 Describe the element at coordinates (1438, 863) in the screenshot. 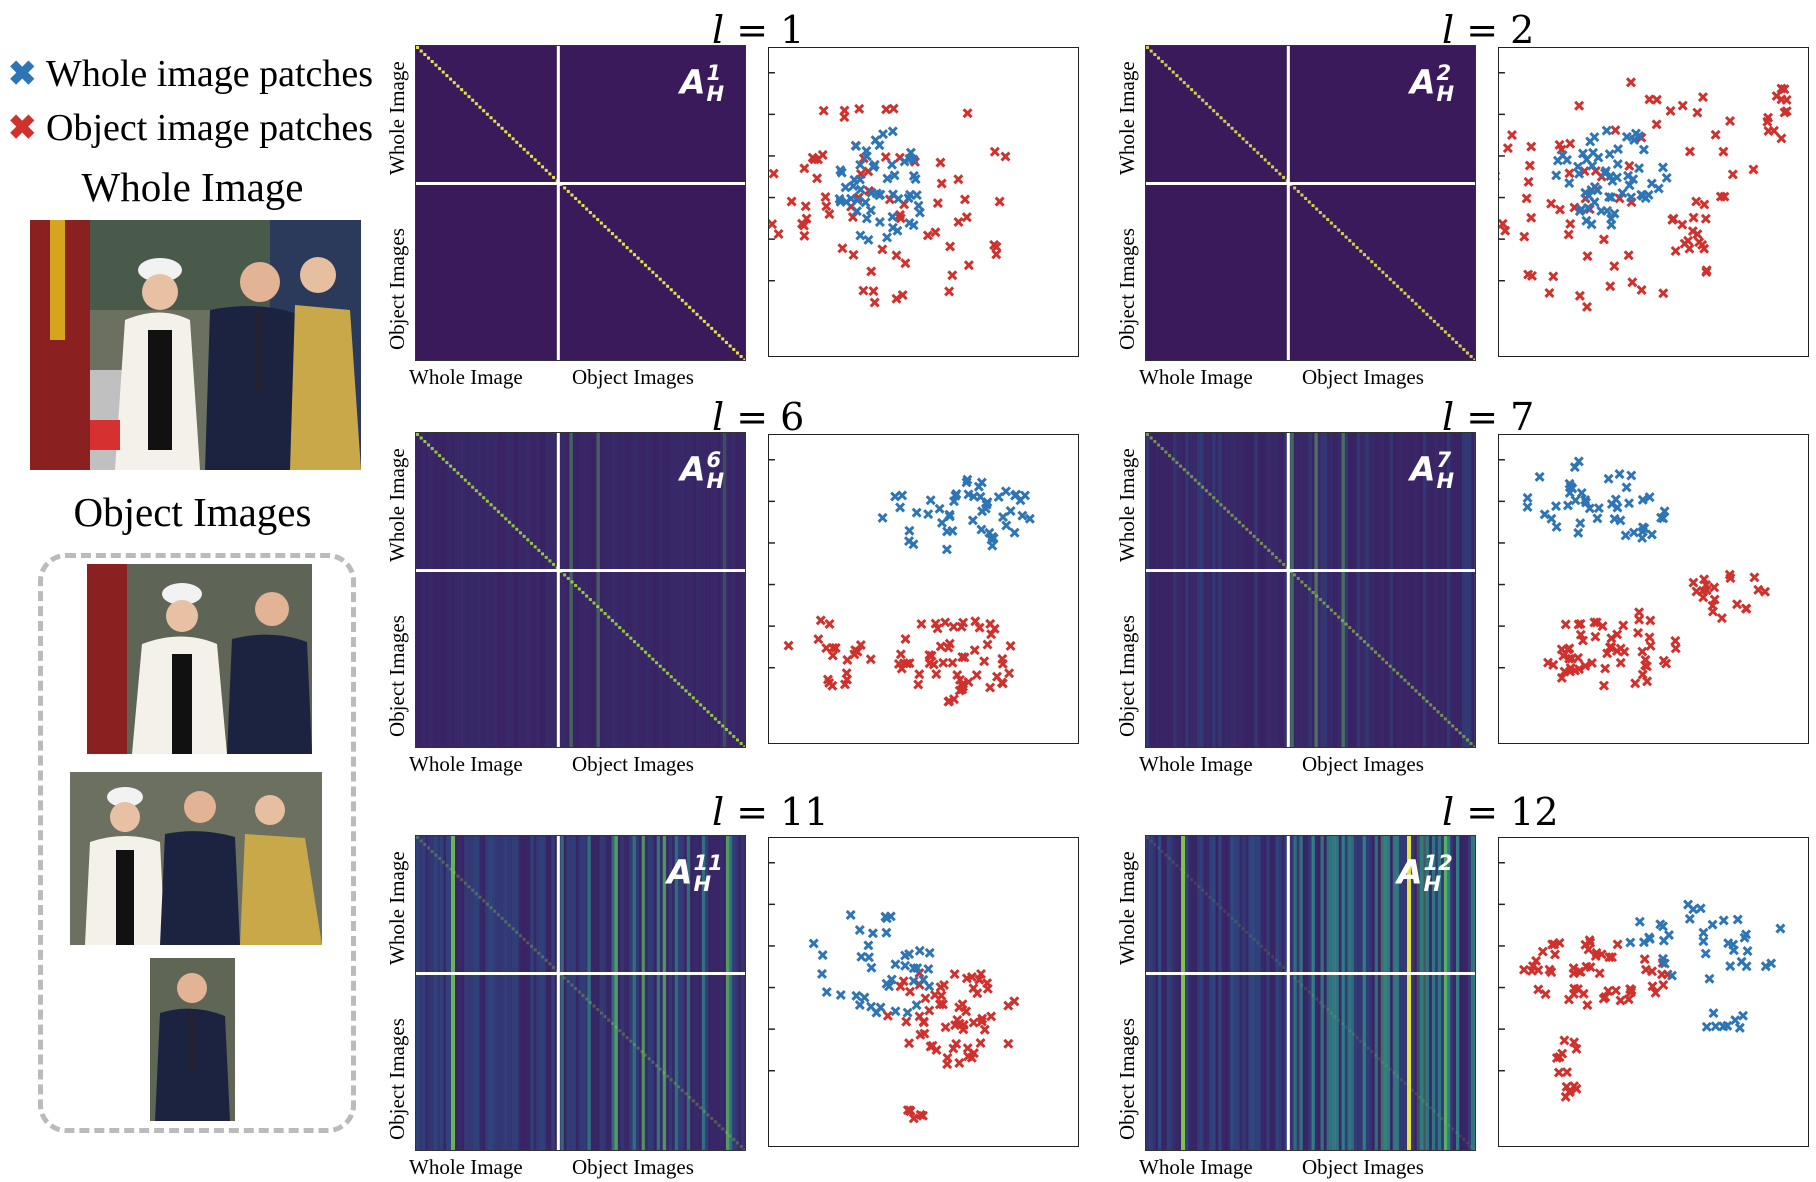

I see `matrix-superscript: 12` at that location.